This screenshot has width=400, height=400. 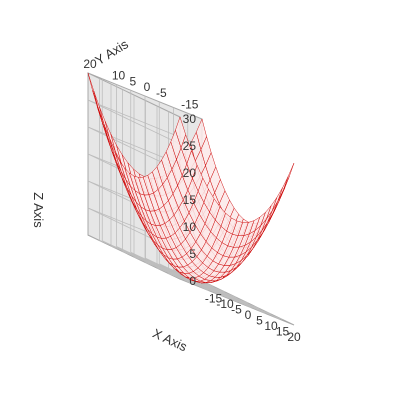 I want to click on x-tick-label: 5, so click(x=259, y=321).